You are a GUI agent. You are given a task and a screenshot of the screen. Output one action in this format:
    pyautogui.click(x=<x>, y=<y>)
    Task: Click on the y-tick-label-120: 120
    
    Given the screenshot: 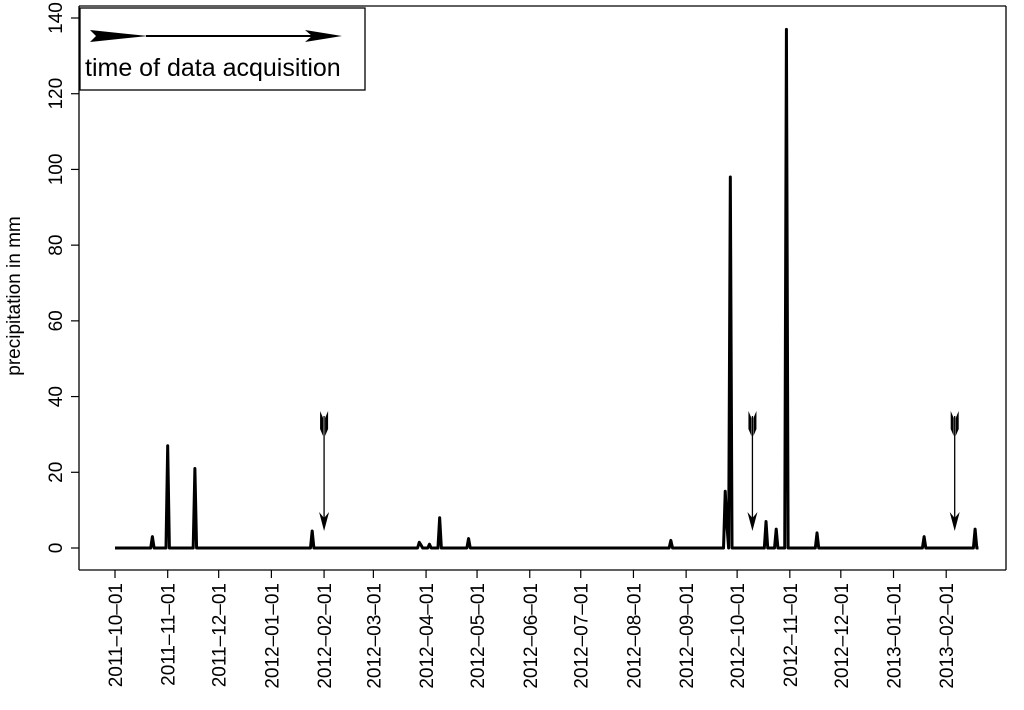 What is the action you would take?
    pyautogui.click(x=56, y=94)
    